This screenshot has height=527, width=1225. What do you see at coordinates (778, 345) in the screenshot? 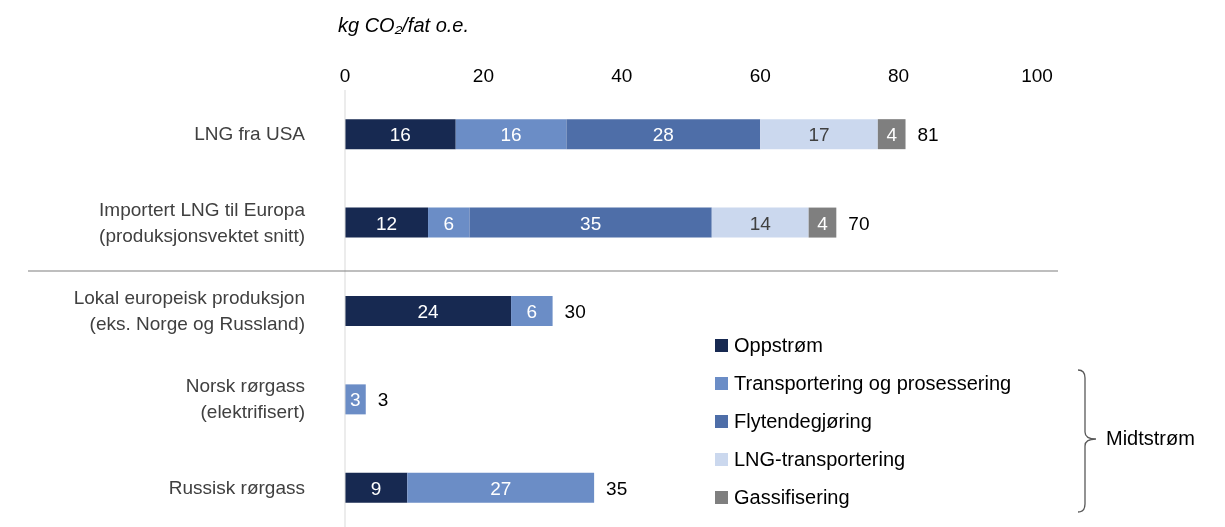
I see `legend-label: Oppstrøm` at bounding box center [778, 345].